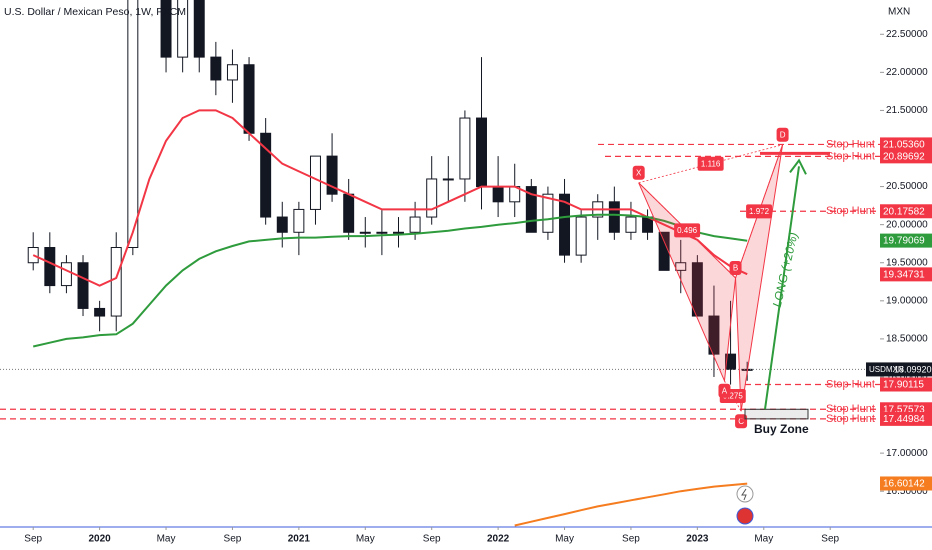 Image resolution: width=932 pixels, height=550 pixels. Describe the element at coordinates (899, 12) in the screenshot. I see `currency: MXN` at that location.